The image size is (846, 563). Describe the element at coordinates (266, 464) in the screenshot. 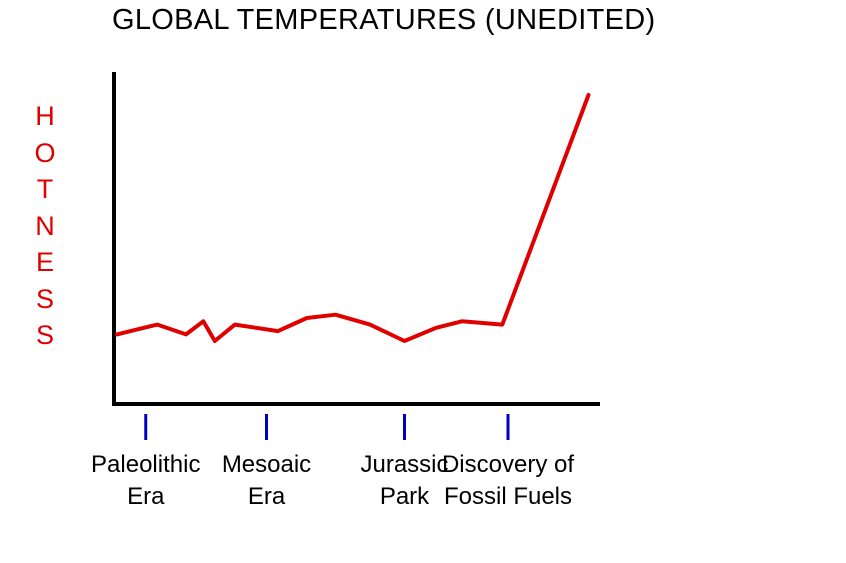

I see `x-tick-label: Mesoaic` at that location.